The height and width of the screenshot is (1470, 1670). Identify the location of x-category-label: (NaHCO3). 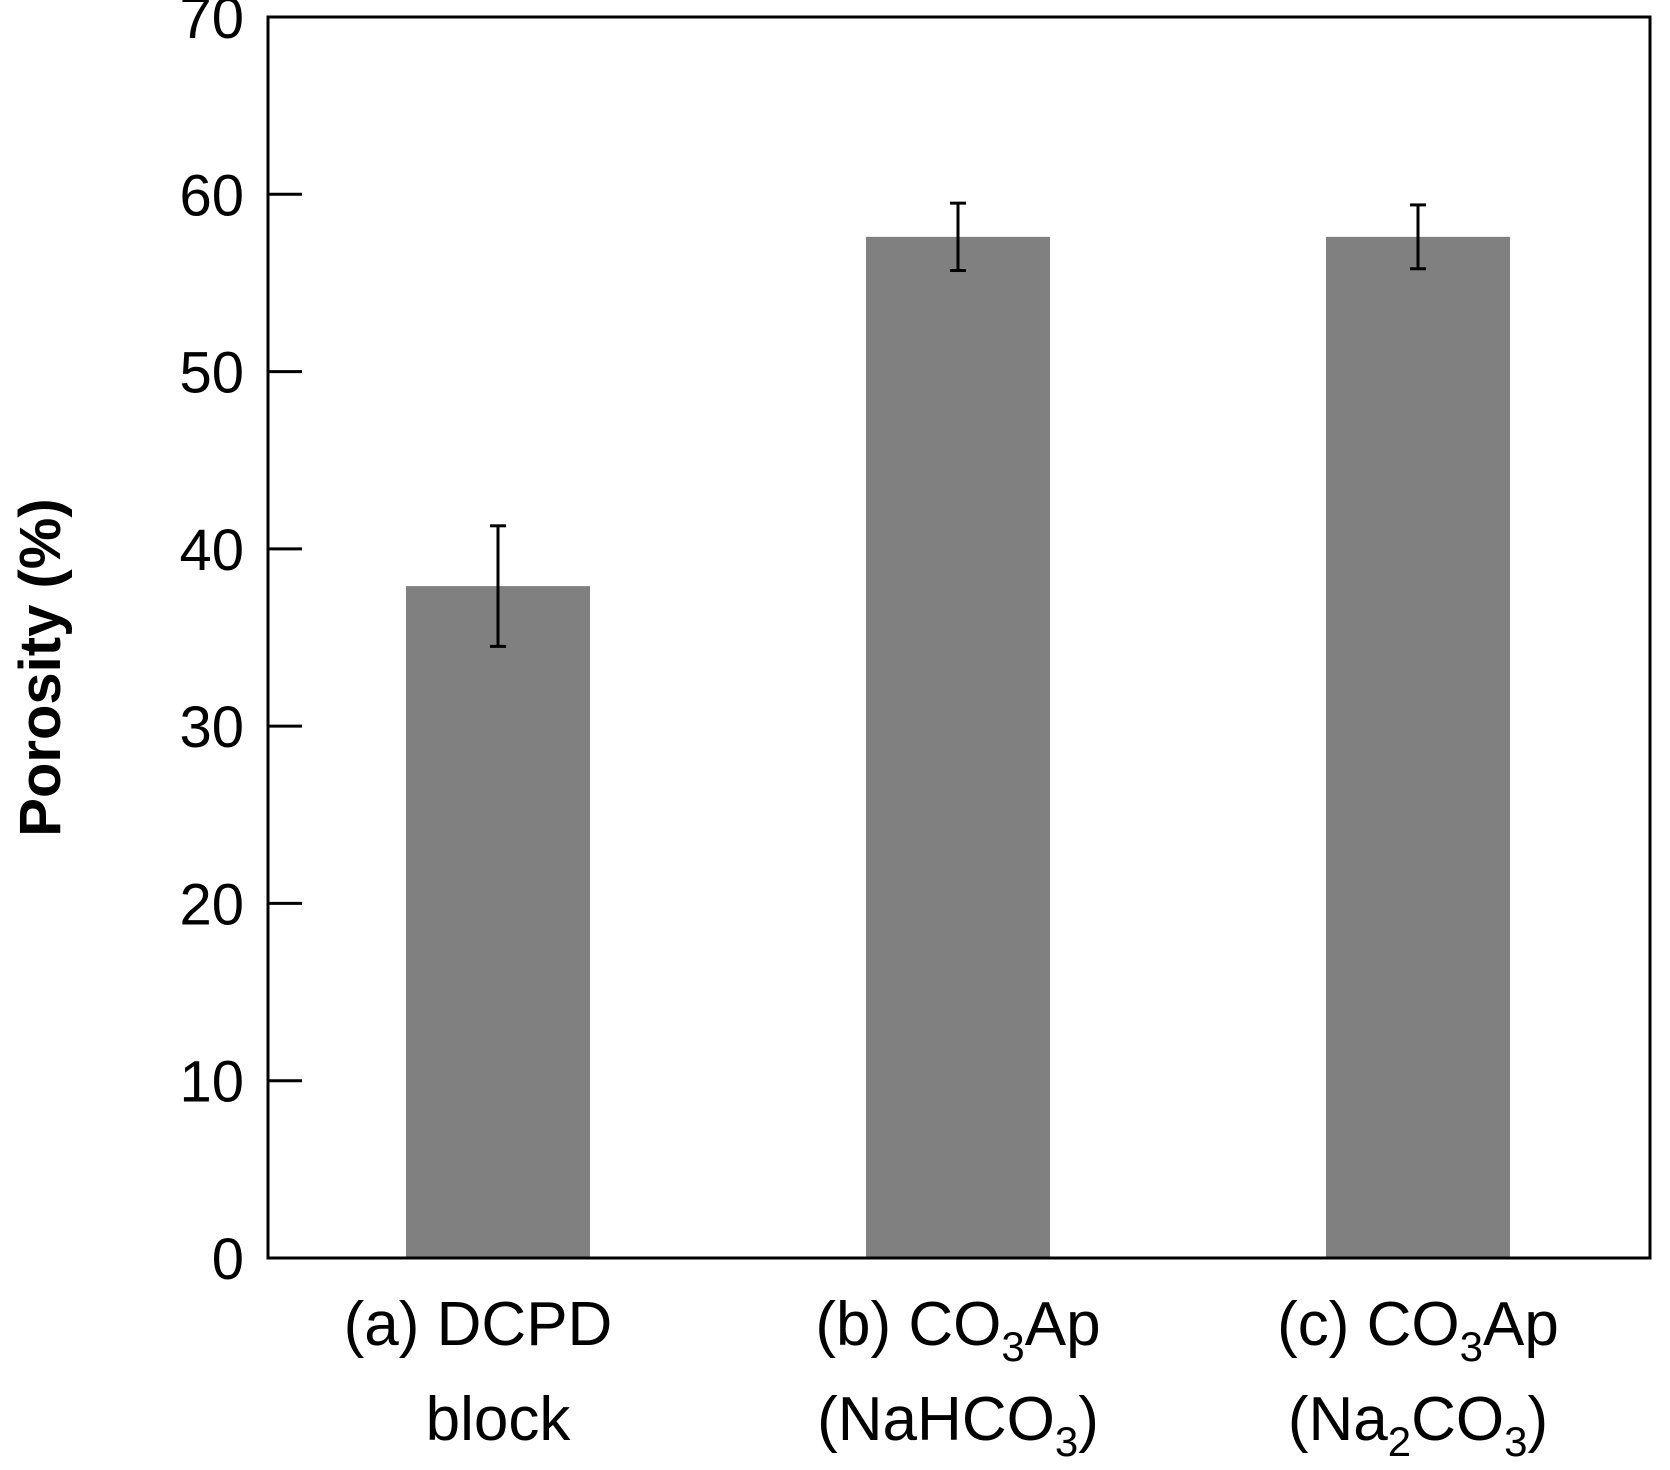
(958, 1425).